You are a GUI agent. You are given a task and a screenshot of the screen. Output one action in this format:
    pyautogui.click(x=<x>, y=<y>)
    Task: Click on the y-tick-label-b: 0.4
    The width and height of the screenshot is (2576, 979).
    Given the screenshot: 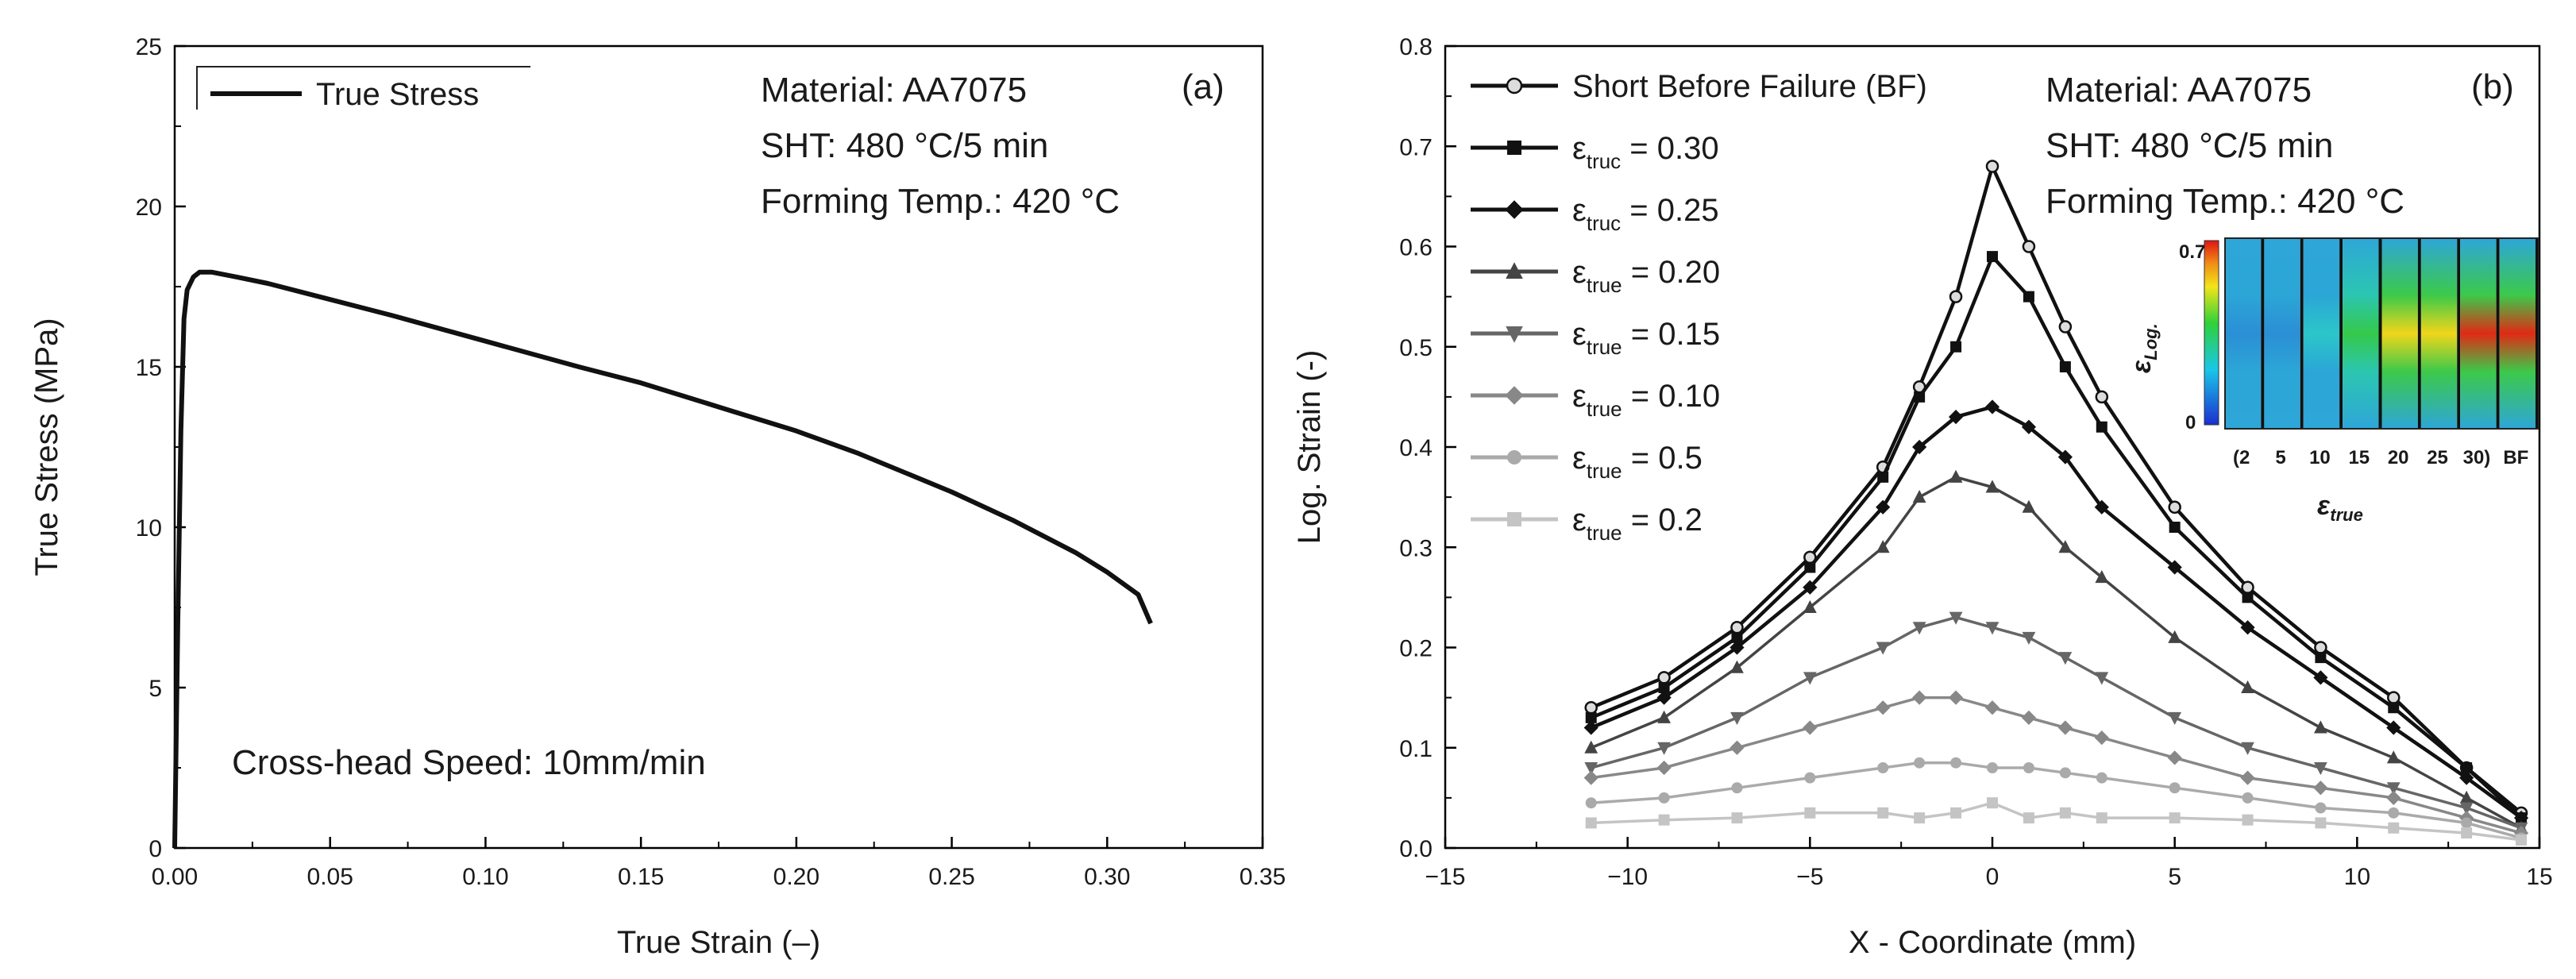 What is the action you would take?
    pyautogui.click(x=1416, y=448)
    